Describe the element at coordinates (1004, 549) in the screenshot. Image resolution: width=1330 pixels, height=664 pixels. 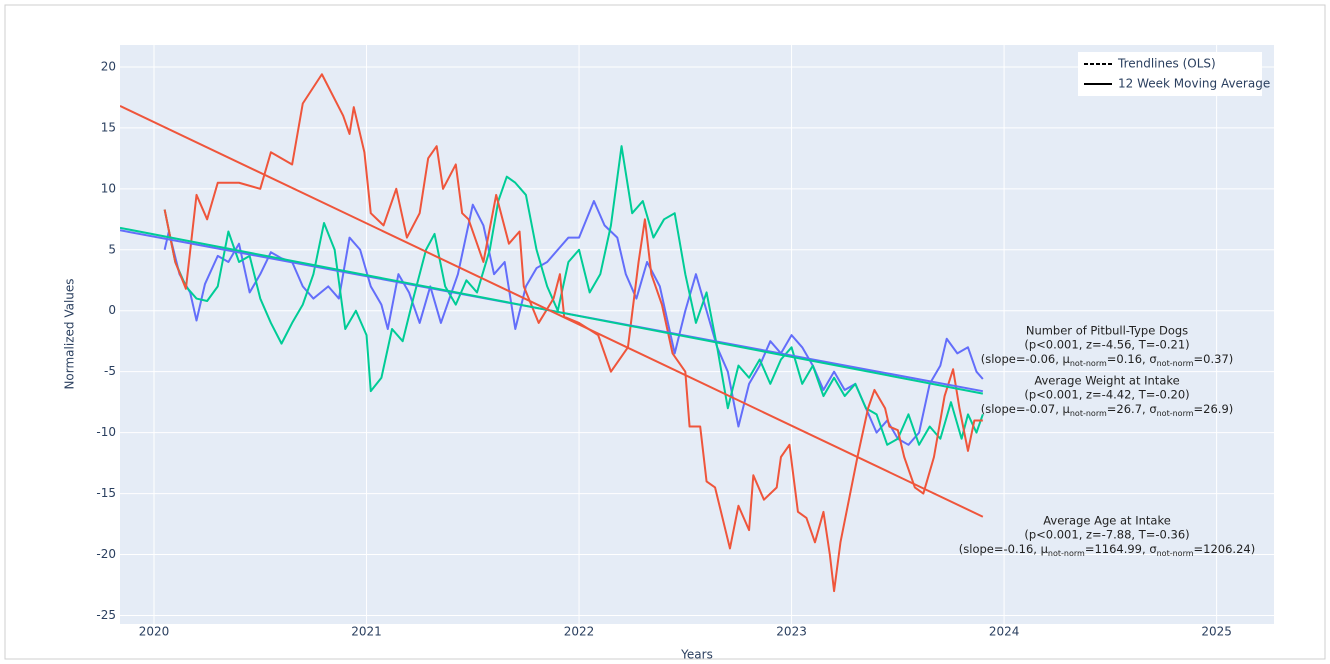
I see `annotation-stat-part: (slope=-0.16, μ` at that location.